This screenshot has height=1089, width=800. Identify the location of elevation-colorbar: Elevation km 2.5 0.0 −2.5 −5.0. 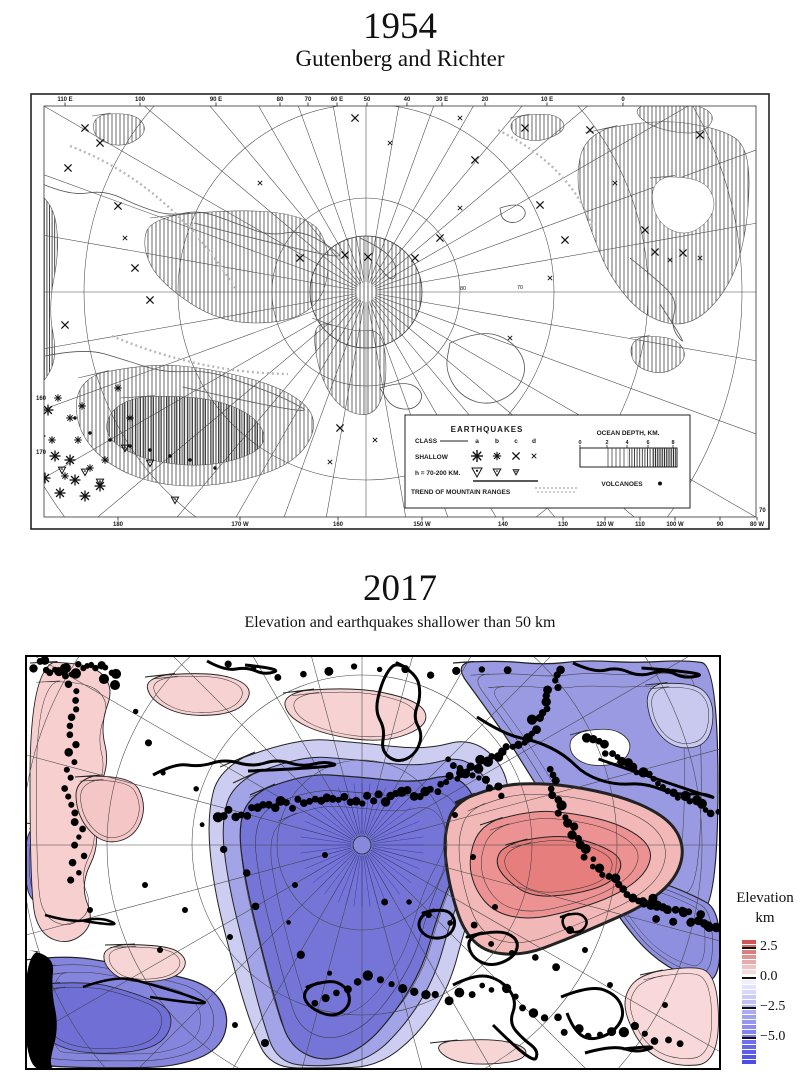
(765, 986).